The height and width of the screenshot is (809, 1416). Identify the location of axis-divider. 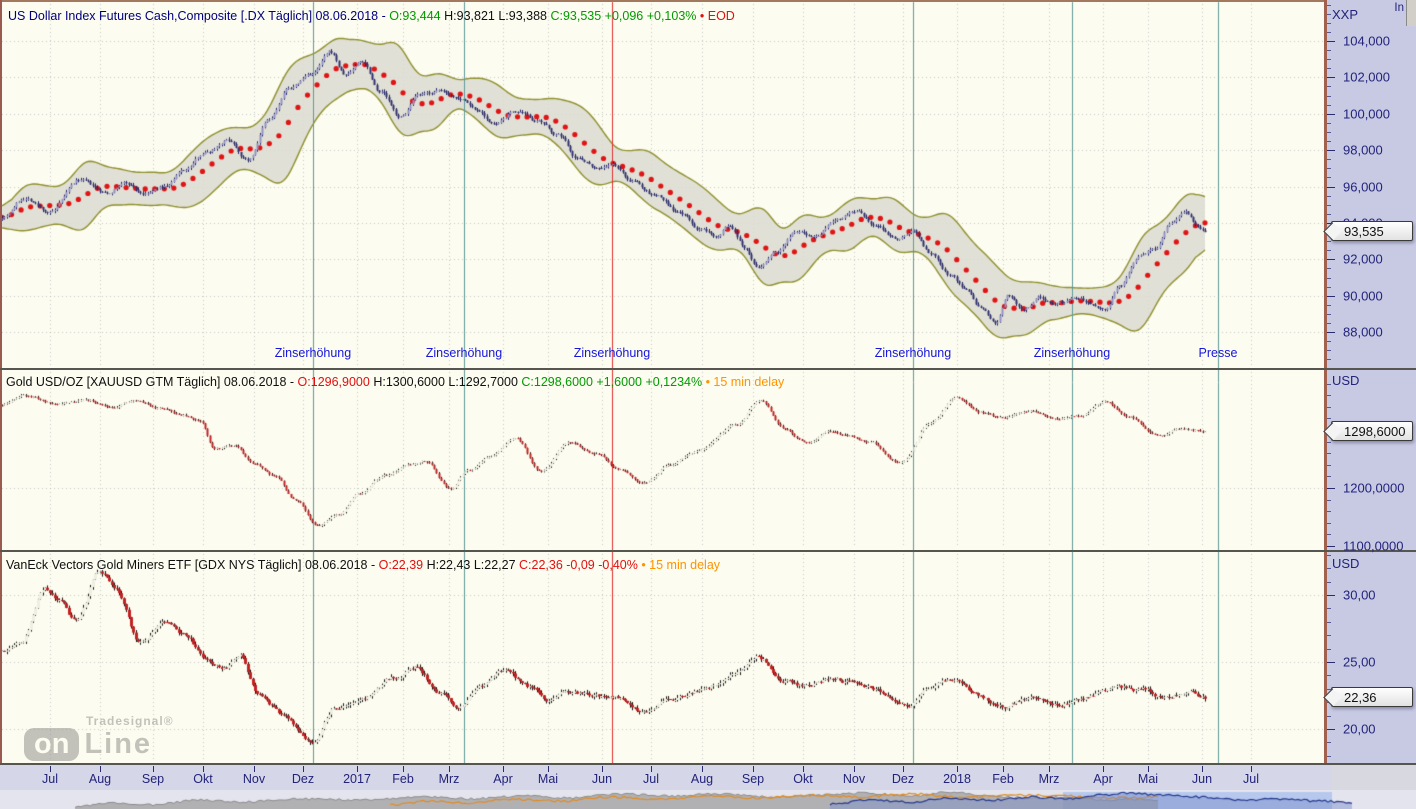
(1325, 382).